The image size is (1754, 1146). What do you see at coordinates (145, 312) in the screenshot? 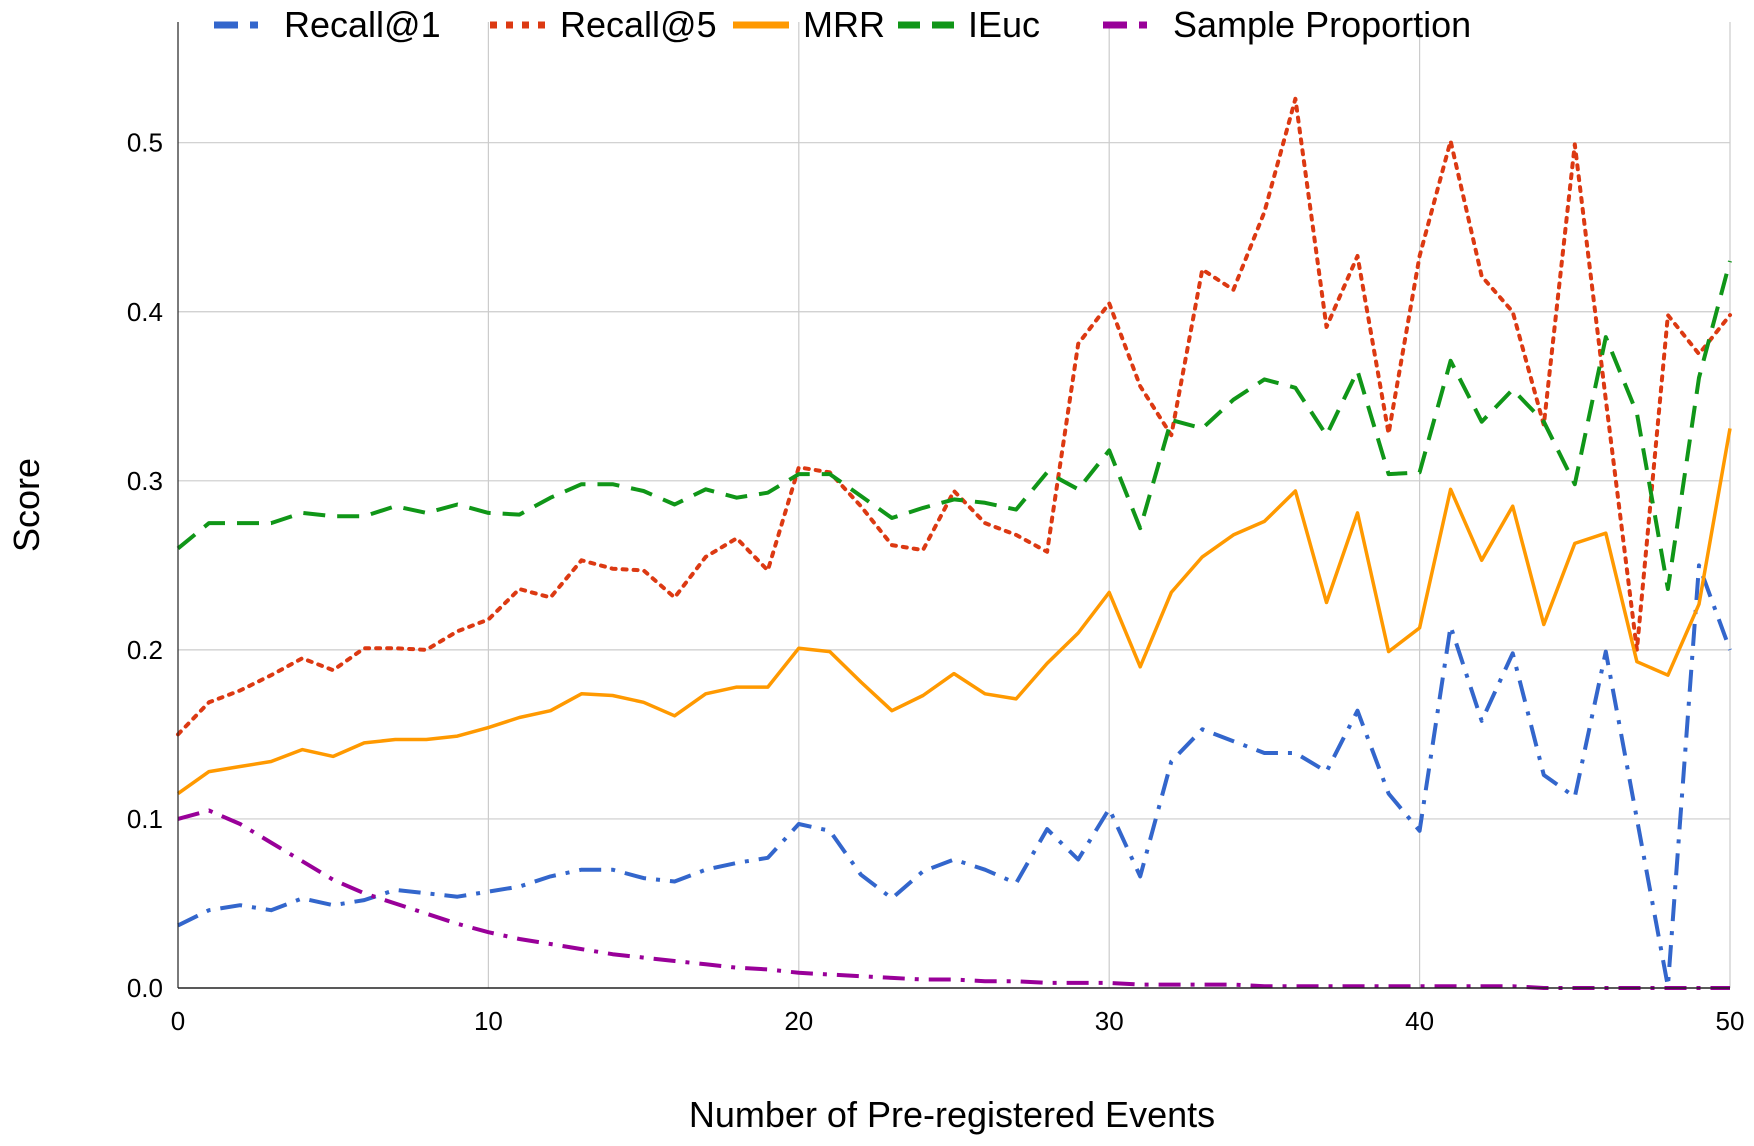
I see `y-tick-label: 0.4` at bounding box center [145, 312].